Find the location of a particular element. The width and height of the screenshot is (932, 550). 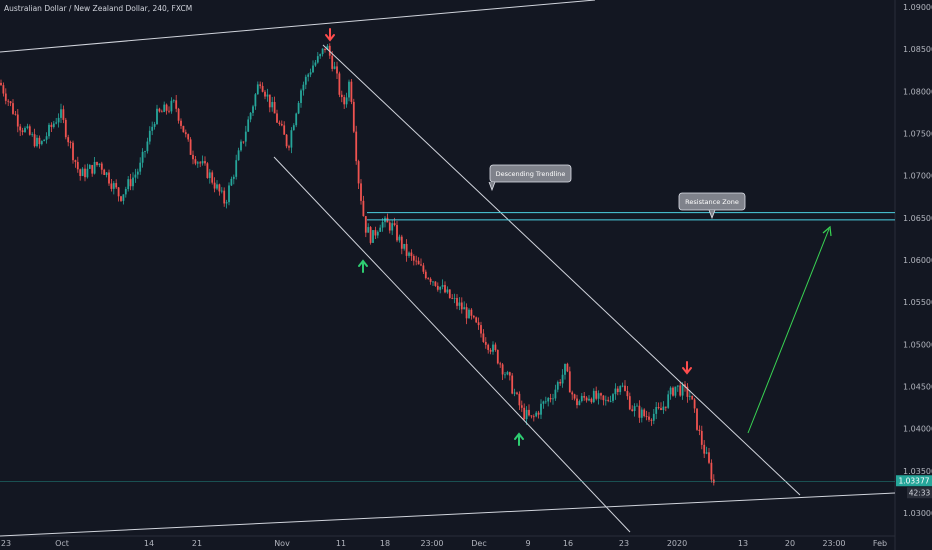

y-tick-label: 1.09000 is located at coordinates (917, 7).